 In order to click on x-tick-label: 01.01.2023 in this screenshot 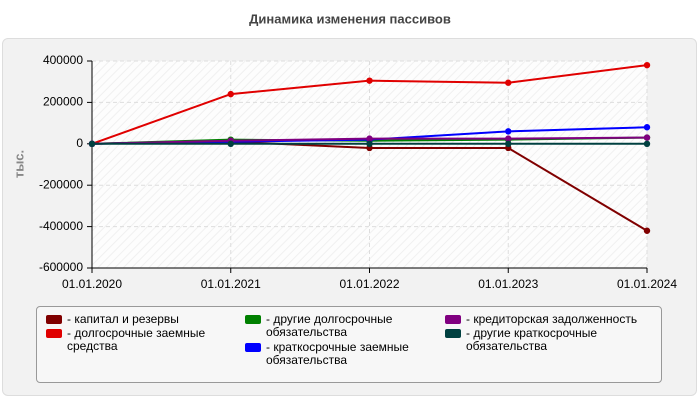, I will do `click(508, 284)`.